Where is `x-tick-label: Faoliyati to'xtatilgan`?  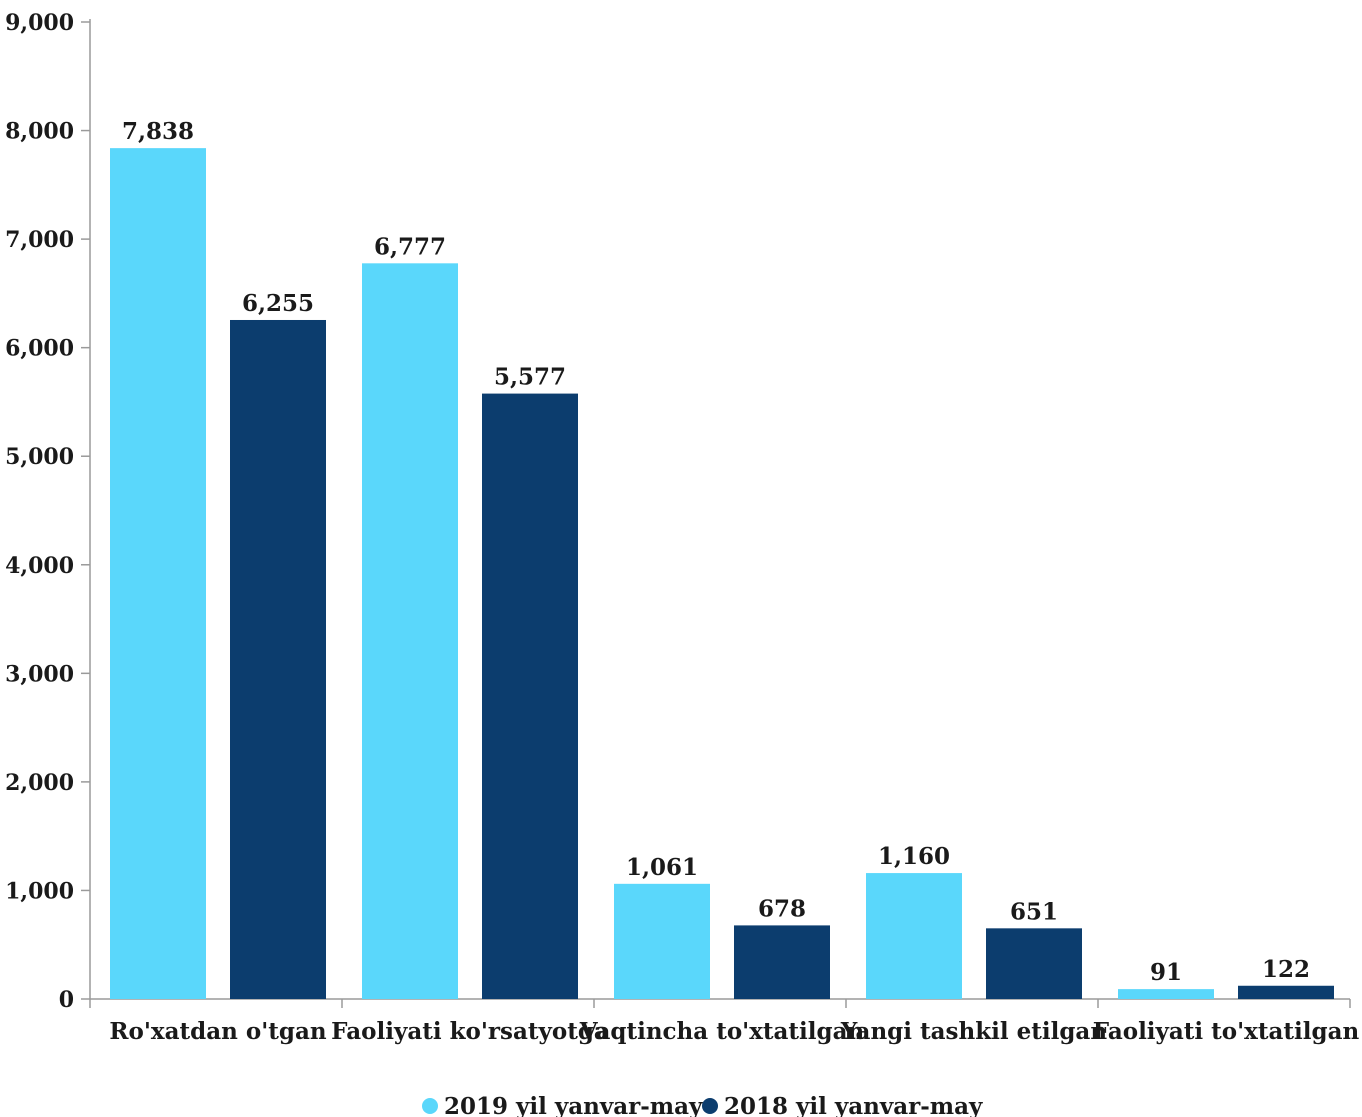 x-tick-label: Faoliyati to'xtatilgan is located at coordinates (1226, 1031).